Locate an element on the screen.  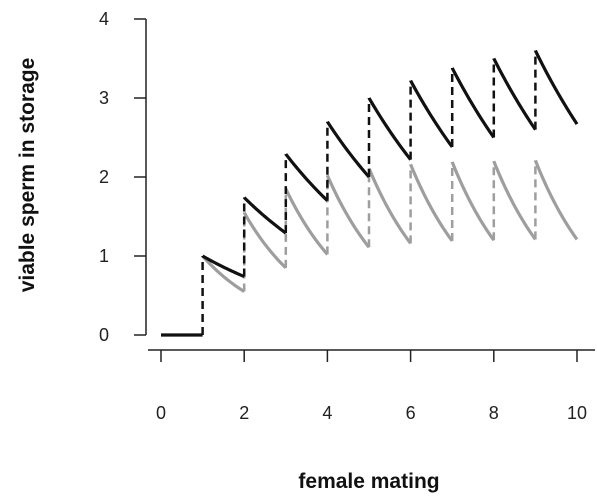
y-tick-label: 0 is located at coordinates (104, 335).